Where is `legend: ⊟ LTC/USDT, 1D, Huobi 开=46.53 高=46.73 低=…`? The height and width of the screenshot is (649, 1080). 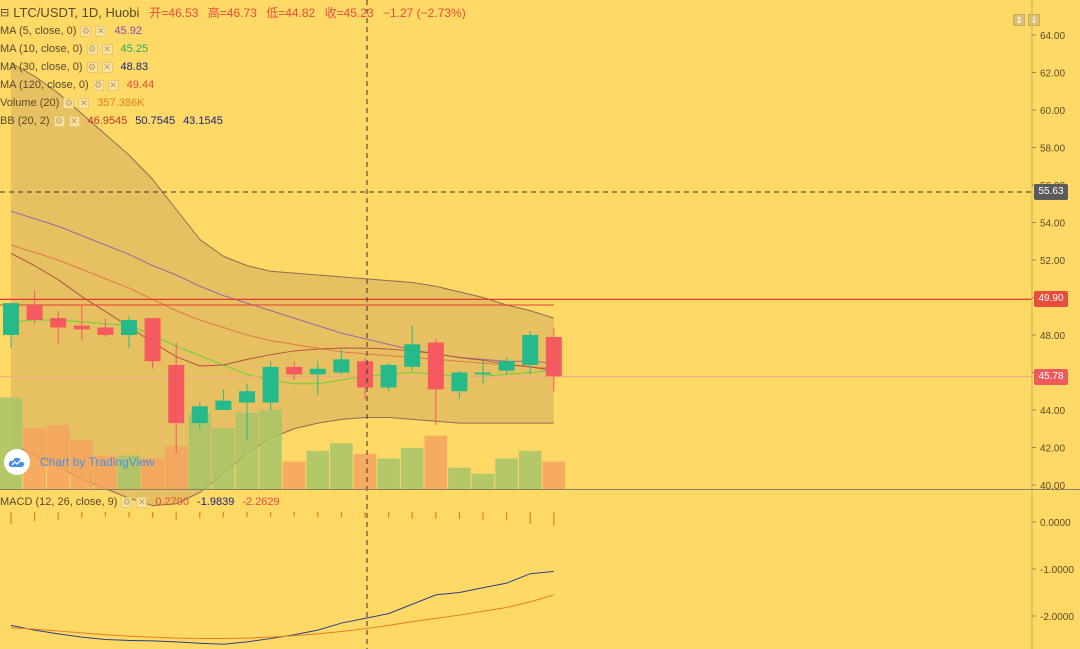 legend: ⊟ LTC/USDT, 1D, Huobi 开=46.53 高=46.73 低=… is located at coordinates (236, 67).